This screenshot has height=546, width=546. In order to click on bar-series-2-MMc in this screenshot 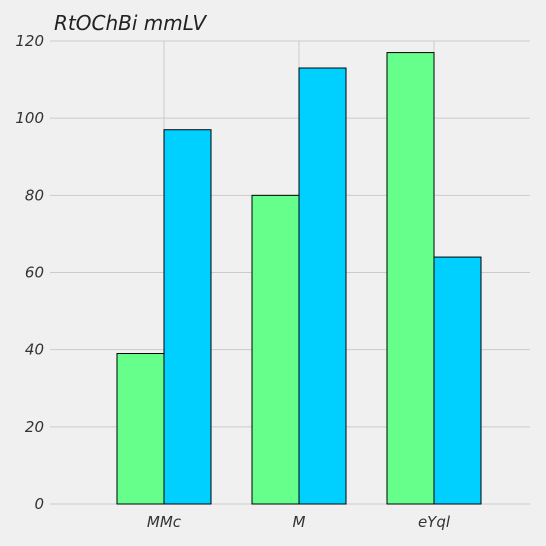, I will do `click(187, 317)`.